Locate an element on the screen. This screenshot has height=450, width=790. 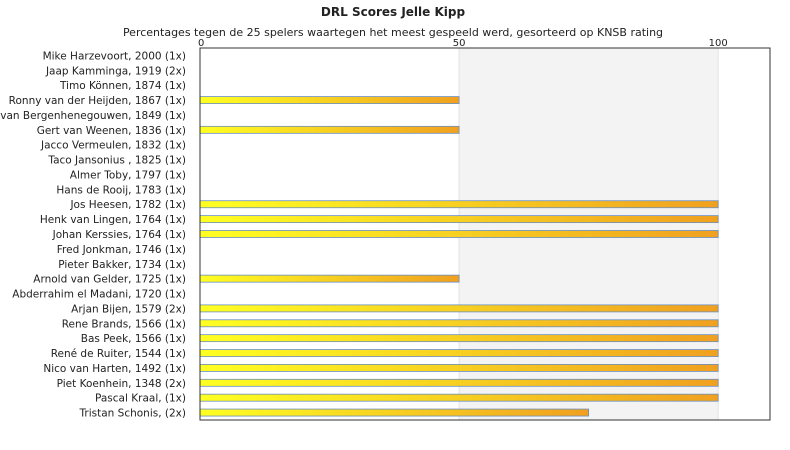
category-label: Henk van Lingen, 1764 (1x) is located at coordinates (113, 220).